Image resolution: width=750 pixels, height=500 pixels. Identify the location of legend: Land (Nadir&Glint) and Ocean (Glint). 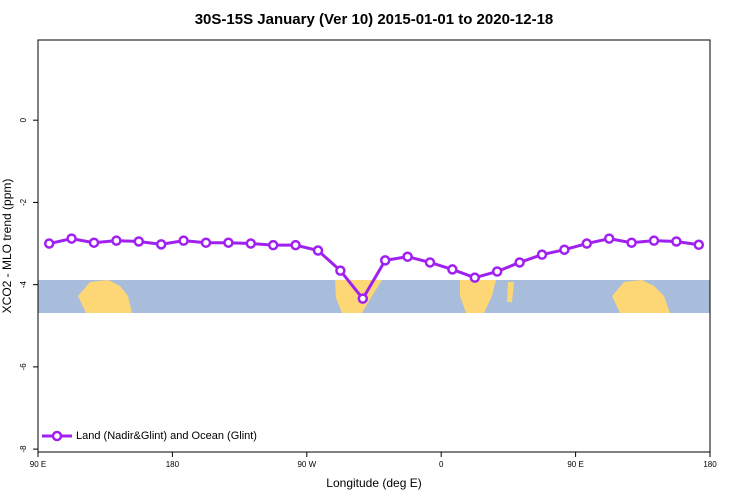
(149, 436).